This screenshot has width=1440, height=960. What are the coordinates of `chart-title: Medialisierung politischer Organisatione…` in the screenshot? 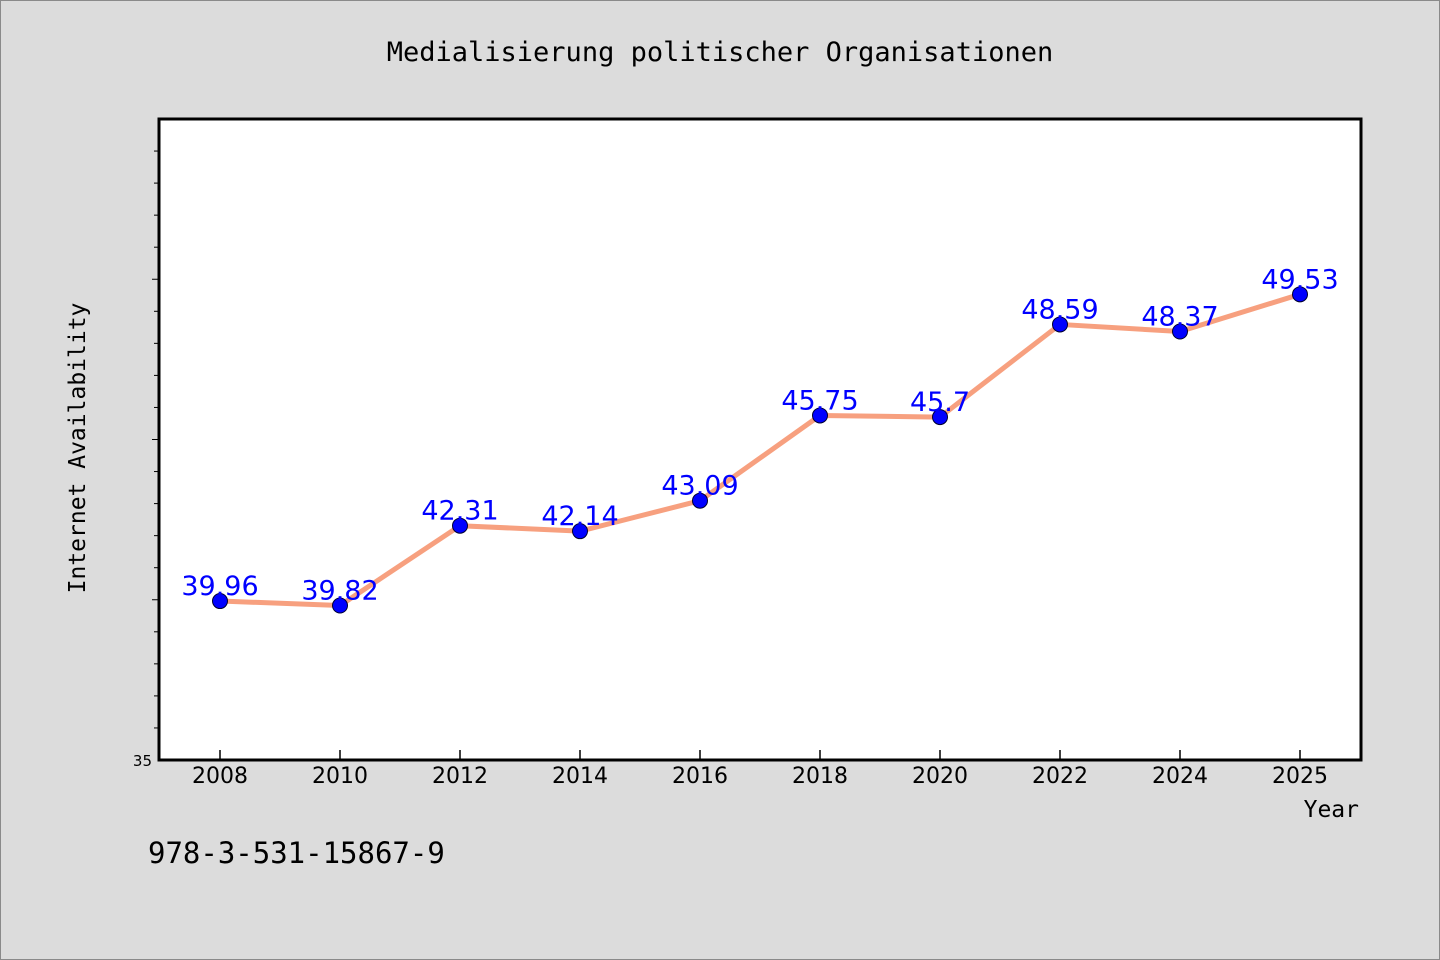 It's located at (720, 52).